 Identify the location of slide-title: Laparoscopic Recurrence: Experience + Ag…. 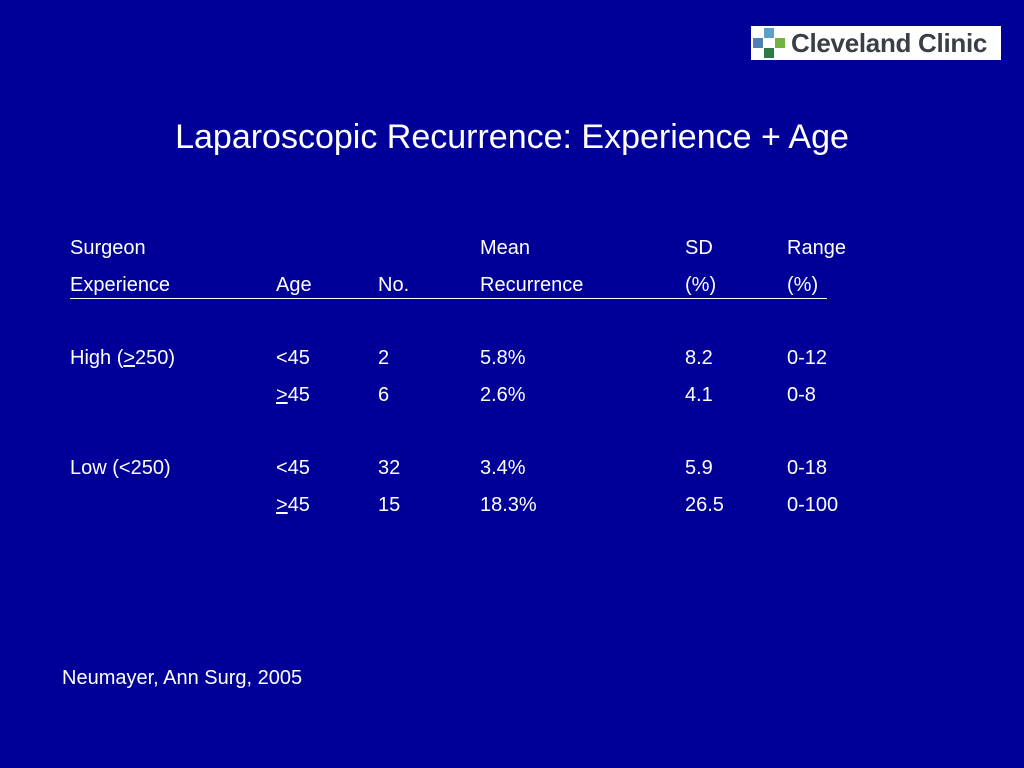
(512, 137).